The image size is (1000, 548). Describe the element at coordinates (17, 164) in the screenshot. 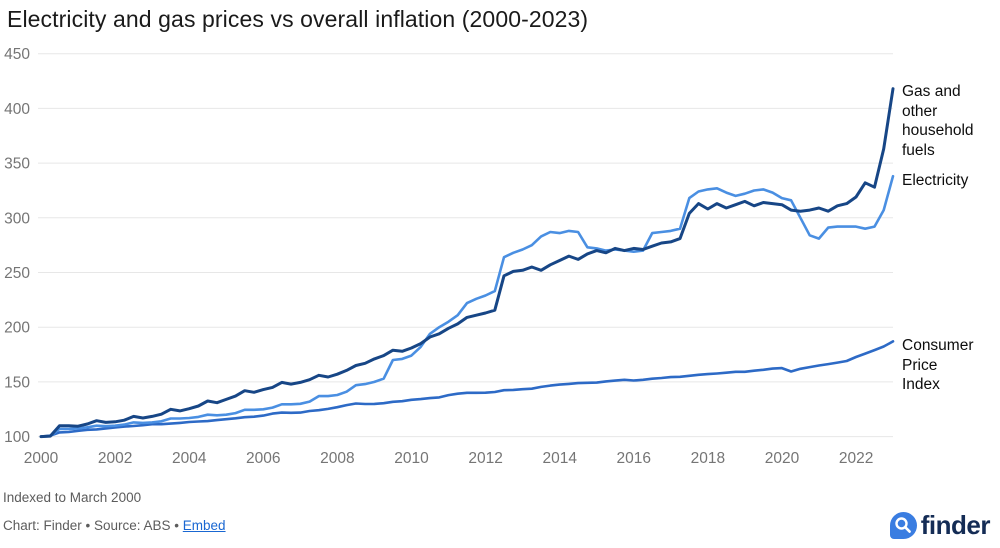

I see `y-axis-tick-label: 350` at that location.